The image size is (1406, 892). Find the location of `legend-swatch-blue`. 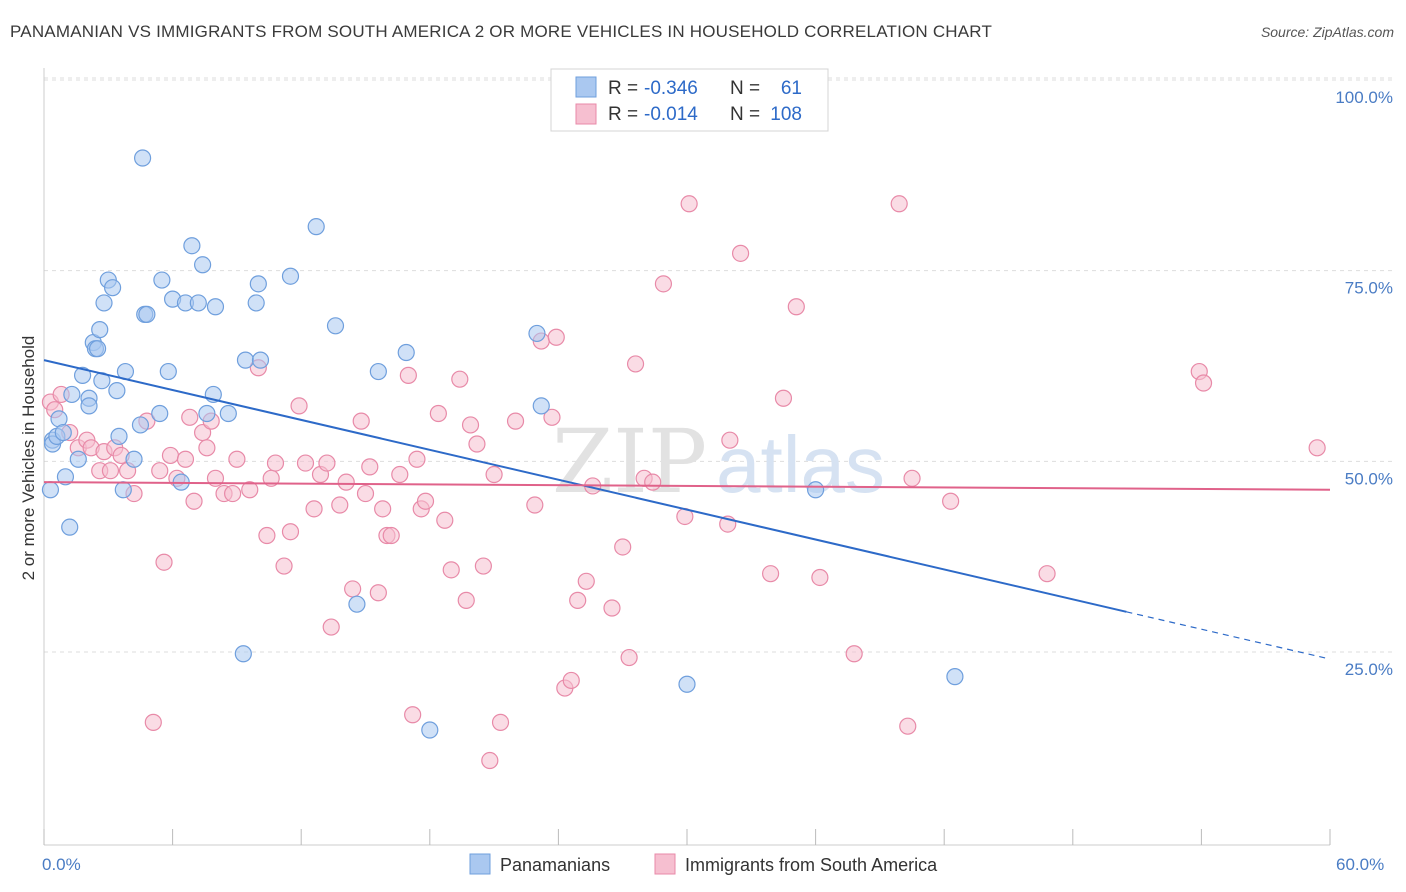

legend-swatch-blue is located at coordinates (586, 87).